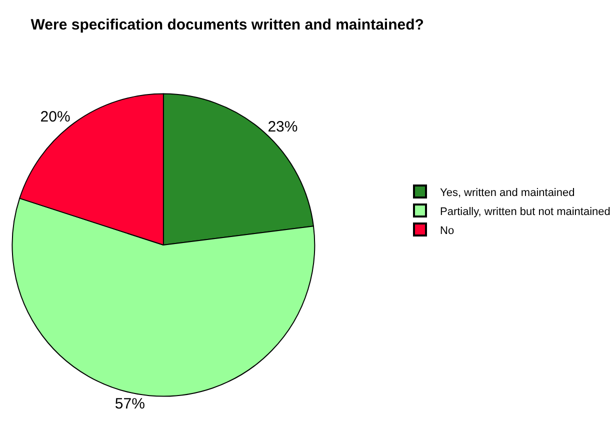 Image resolution: width=616 pixels, height=421 pixels. What do you see at coordinates (227, 25) in the screenshot?
I see `chart-title: Were specification documents written and maintained?` at bounding box center [227, 25].